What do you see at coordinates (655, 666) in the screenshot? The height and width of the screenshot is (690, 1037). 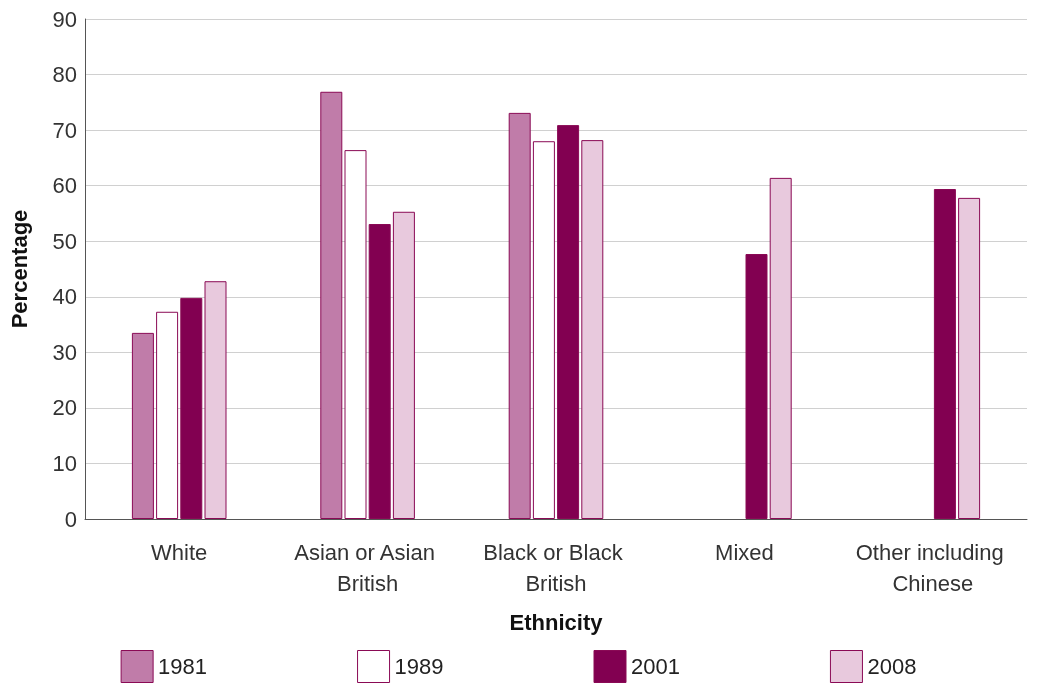 I see `legend-label: 2001` at bounding box center [655, 666].